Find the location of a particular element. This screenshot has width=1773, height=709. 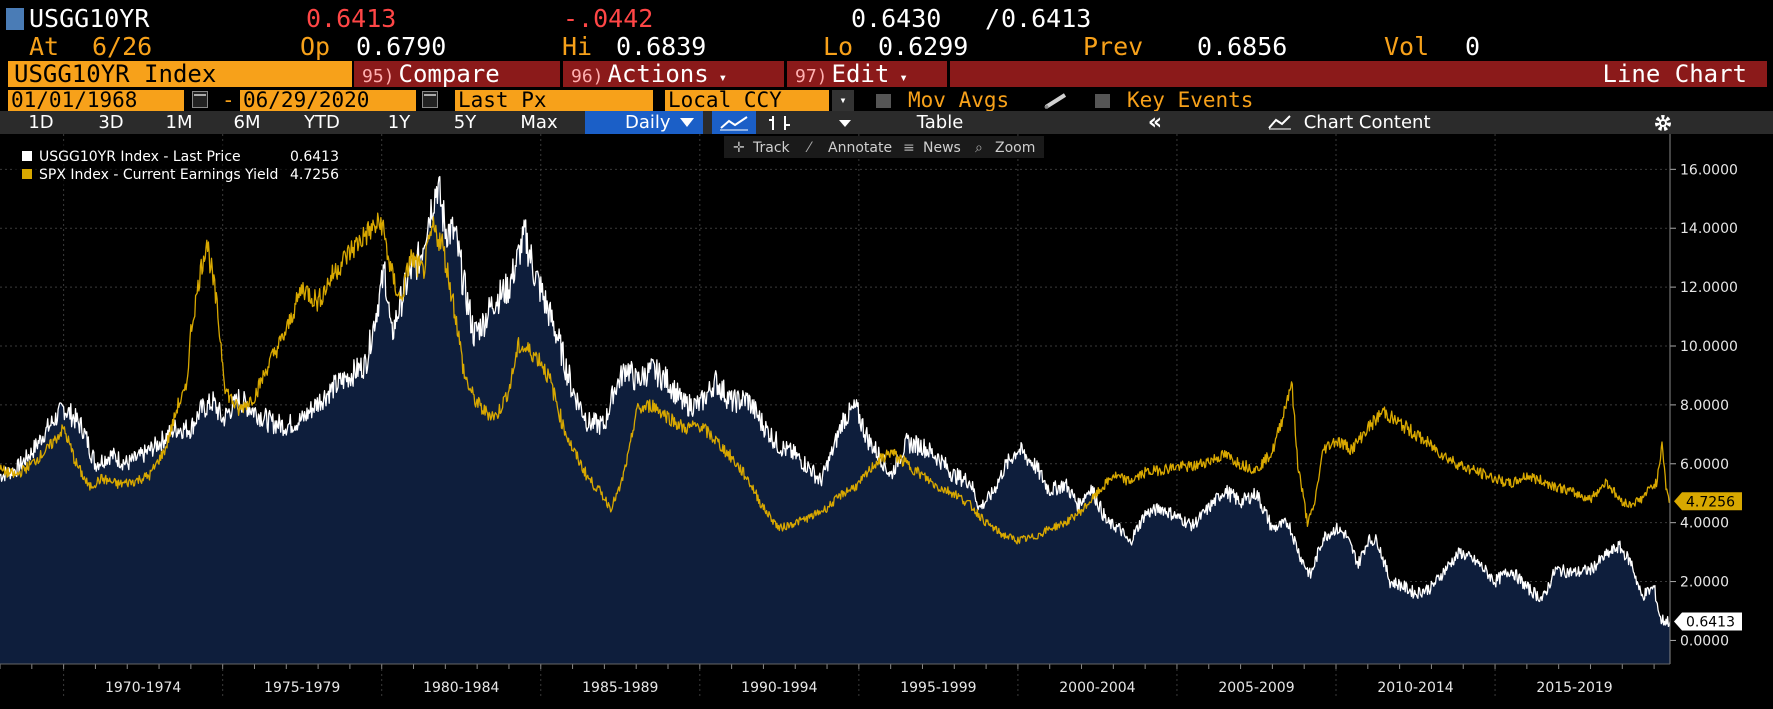

field-select-text: Last Px is located at coordinates (502, 100).